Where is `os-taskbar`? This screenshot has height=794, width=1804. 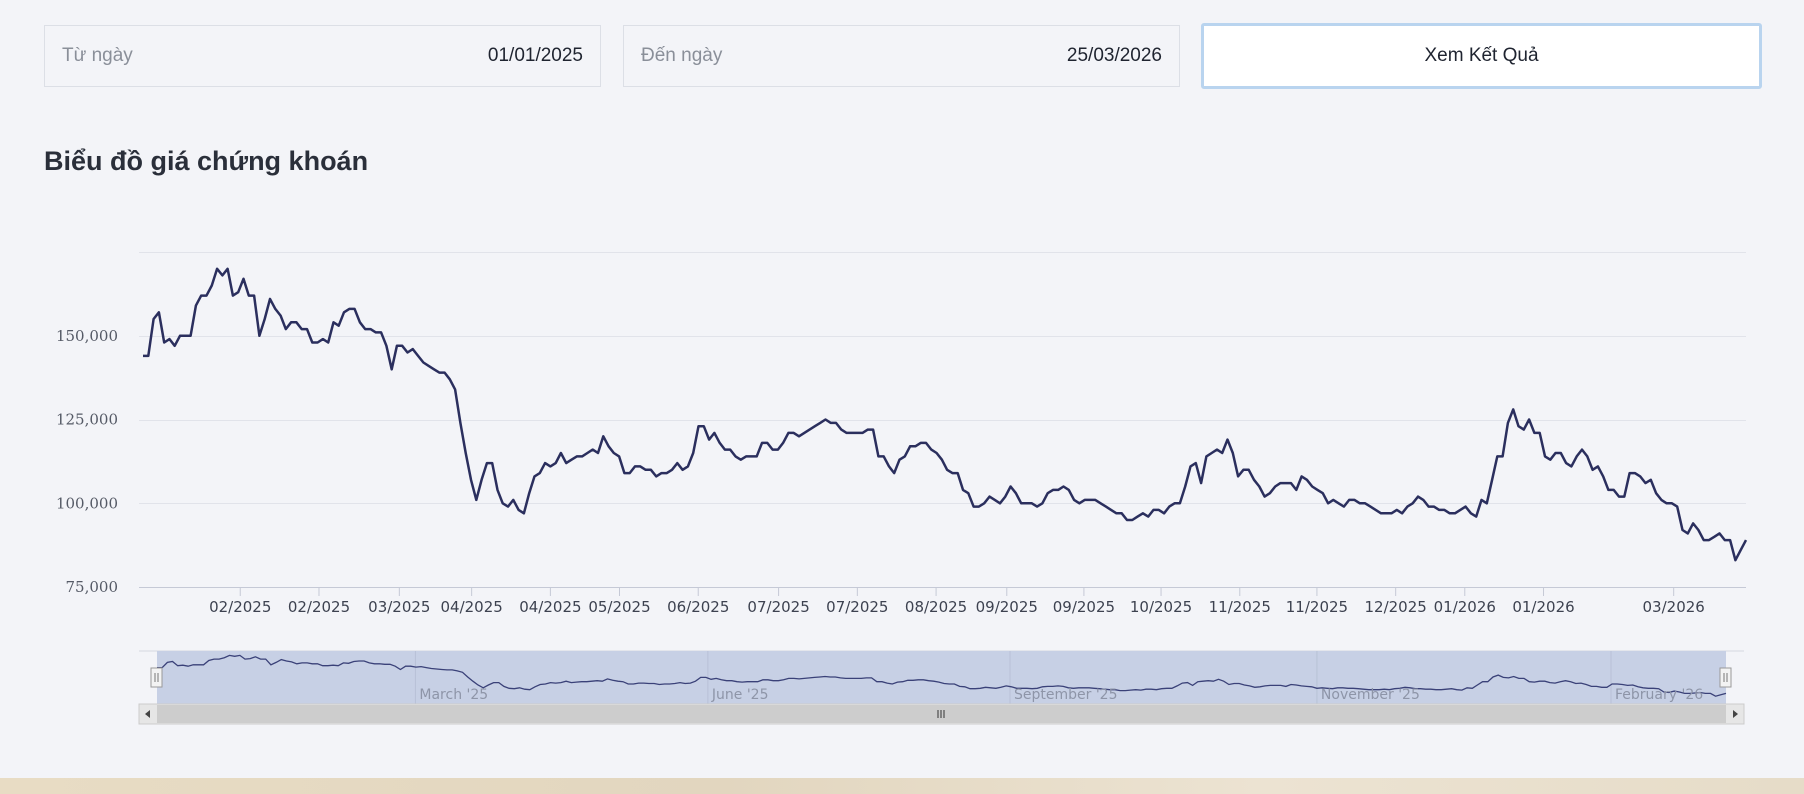
os-taskbar is located at coordinates (902, 786).